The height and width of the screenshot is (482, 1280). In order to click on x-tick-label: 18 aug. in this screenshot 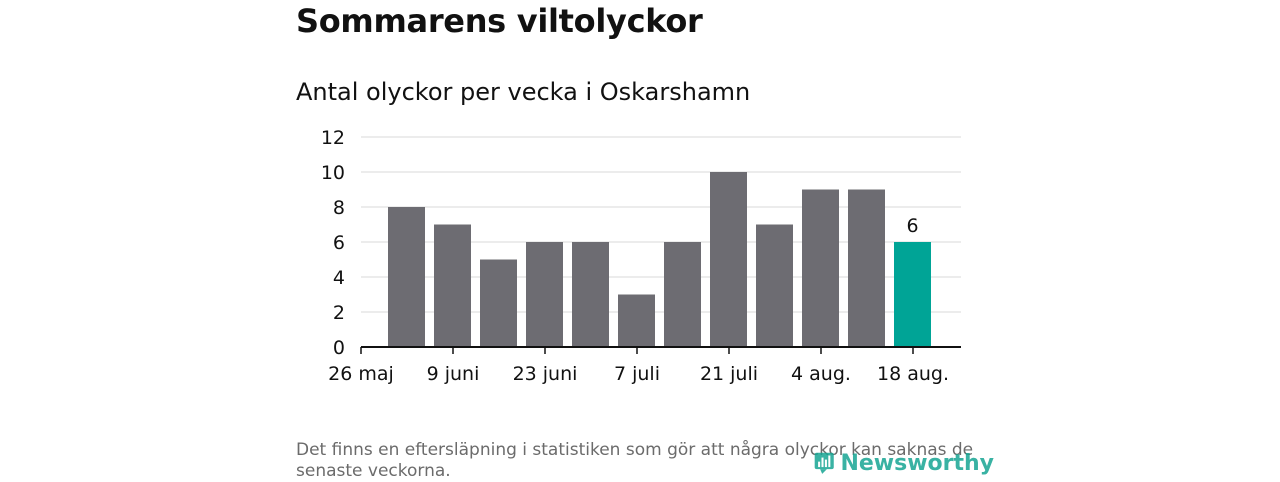, I will do `click(913, 374)`.